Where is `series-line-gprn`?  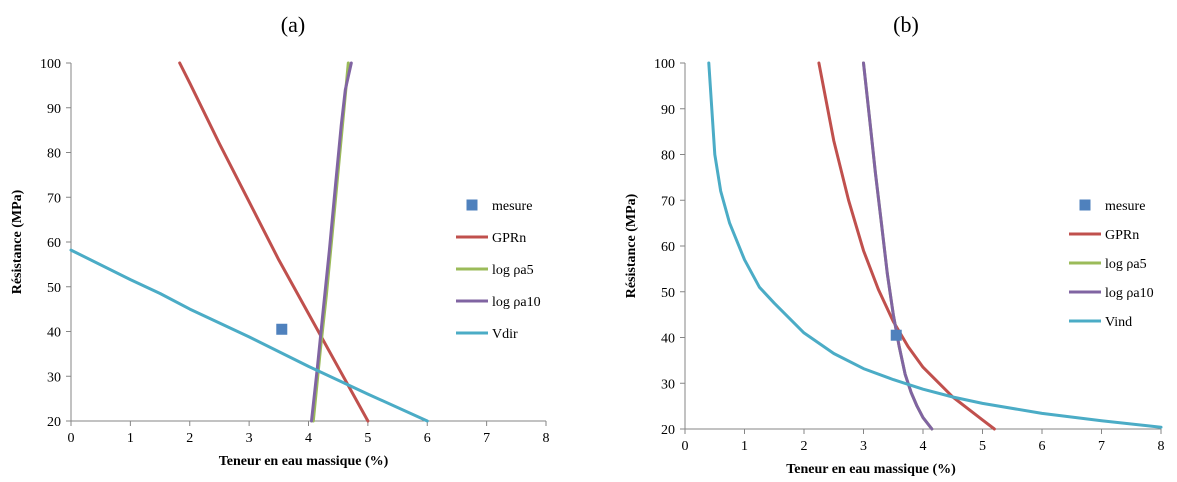
series-line-gprn is located at coordinates (274, 242).